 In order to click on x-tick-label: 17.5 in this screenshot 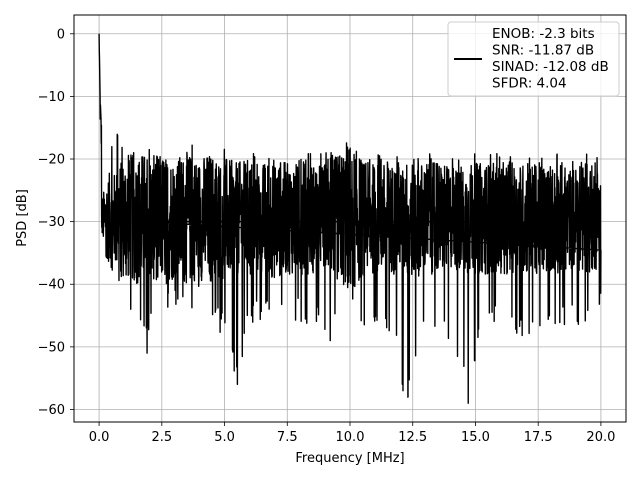, I will do `click(538, 437)`.